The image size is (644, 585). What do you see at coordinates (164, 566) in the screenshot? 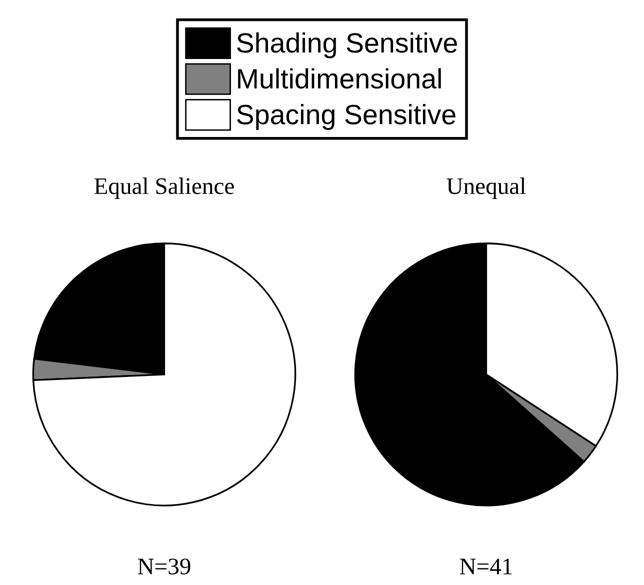
I see `text: N=39` at bounding box center [164, 566].